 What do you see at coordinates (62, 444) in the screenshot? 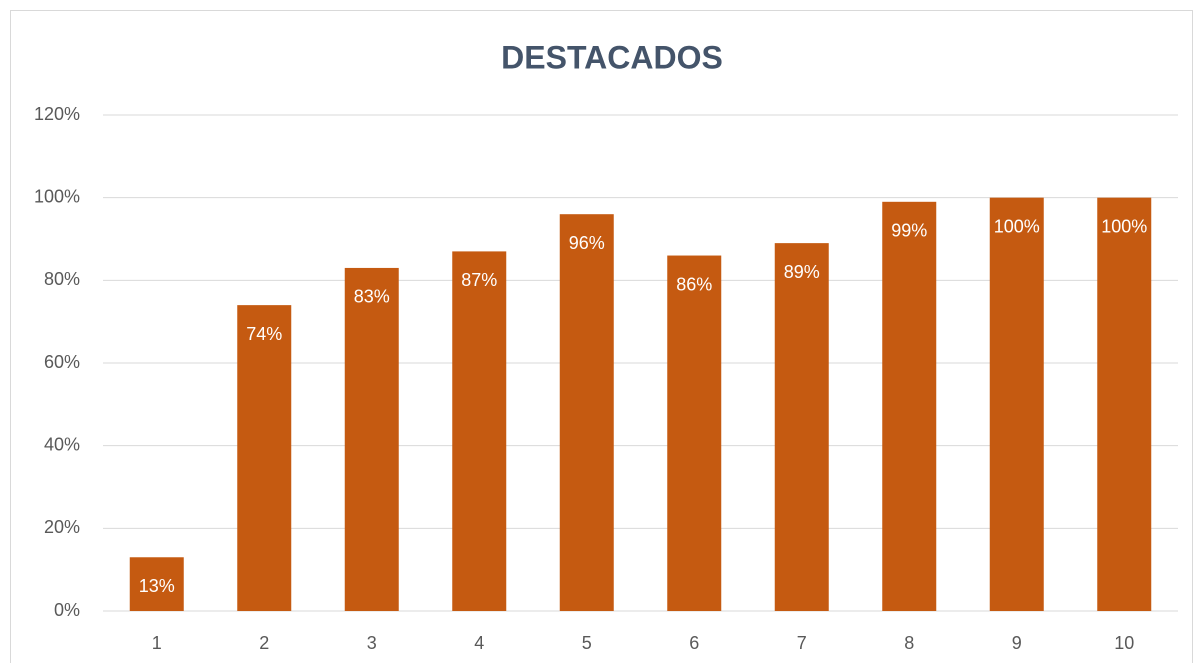
I see `y-tick-label: 40%` at bounding box center [62, 444].